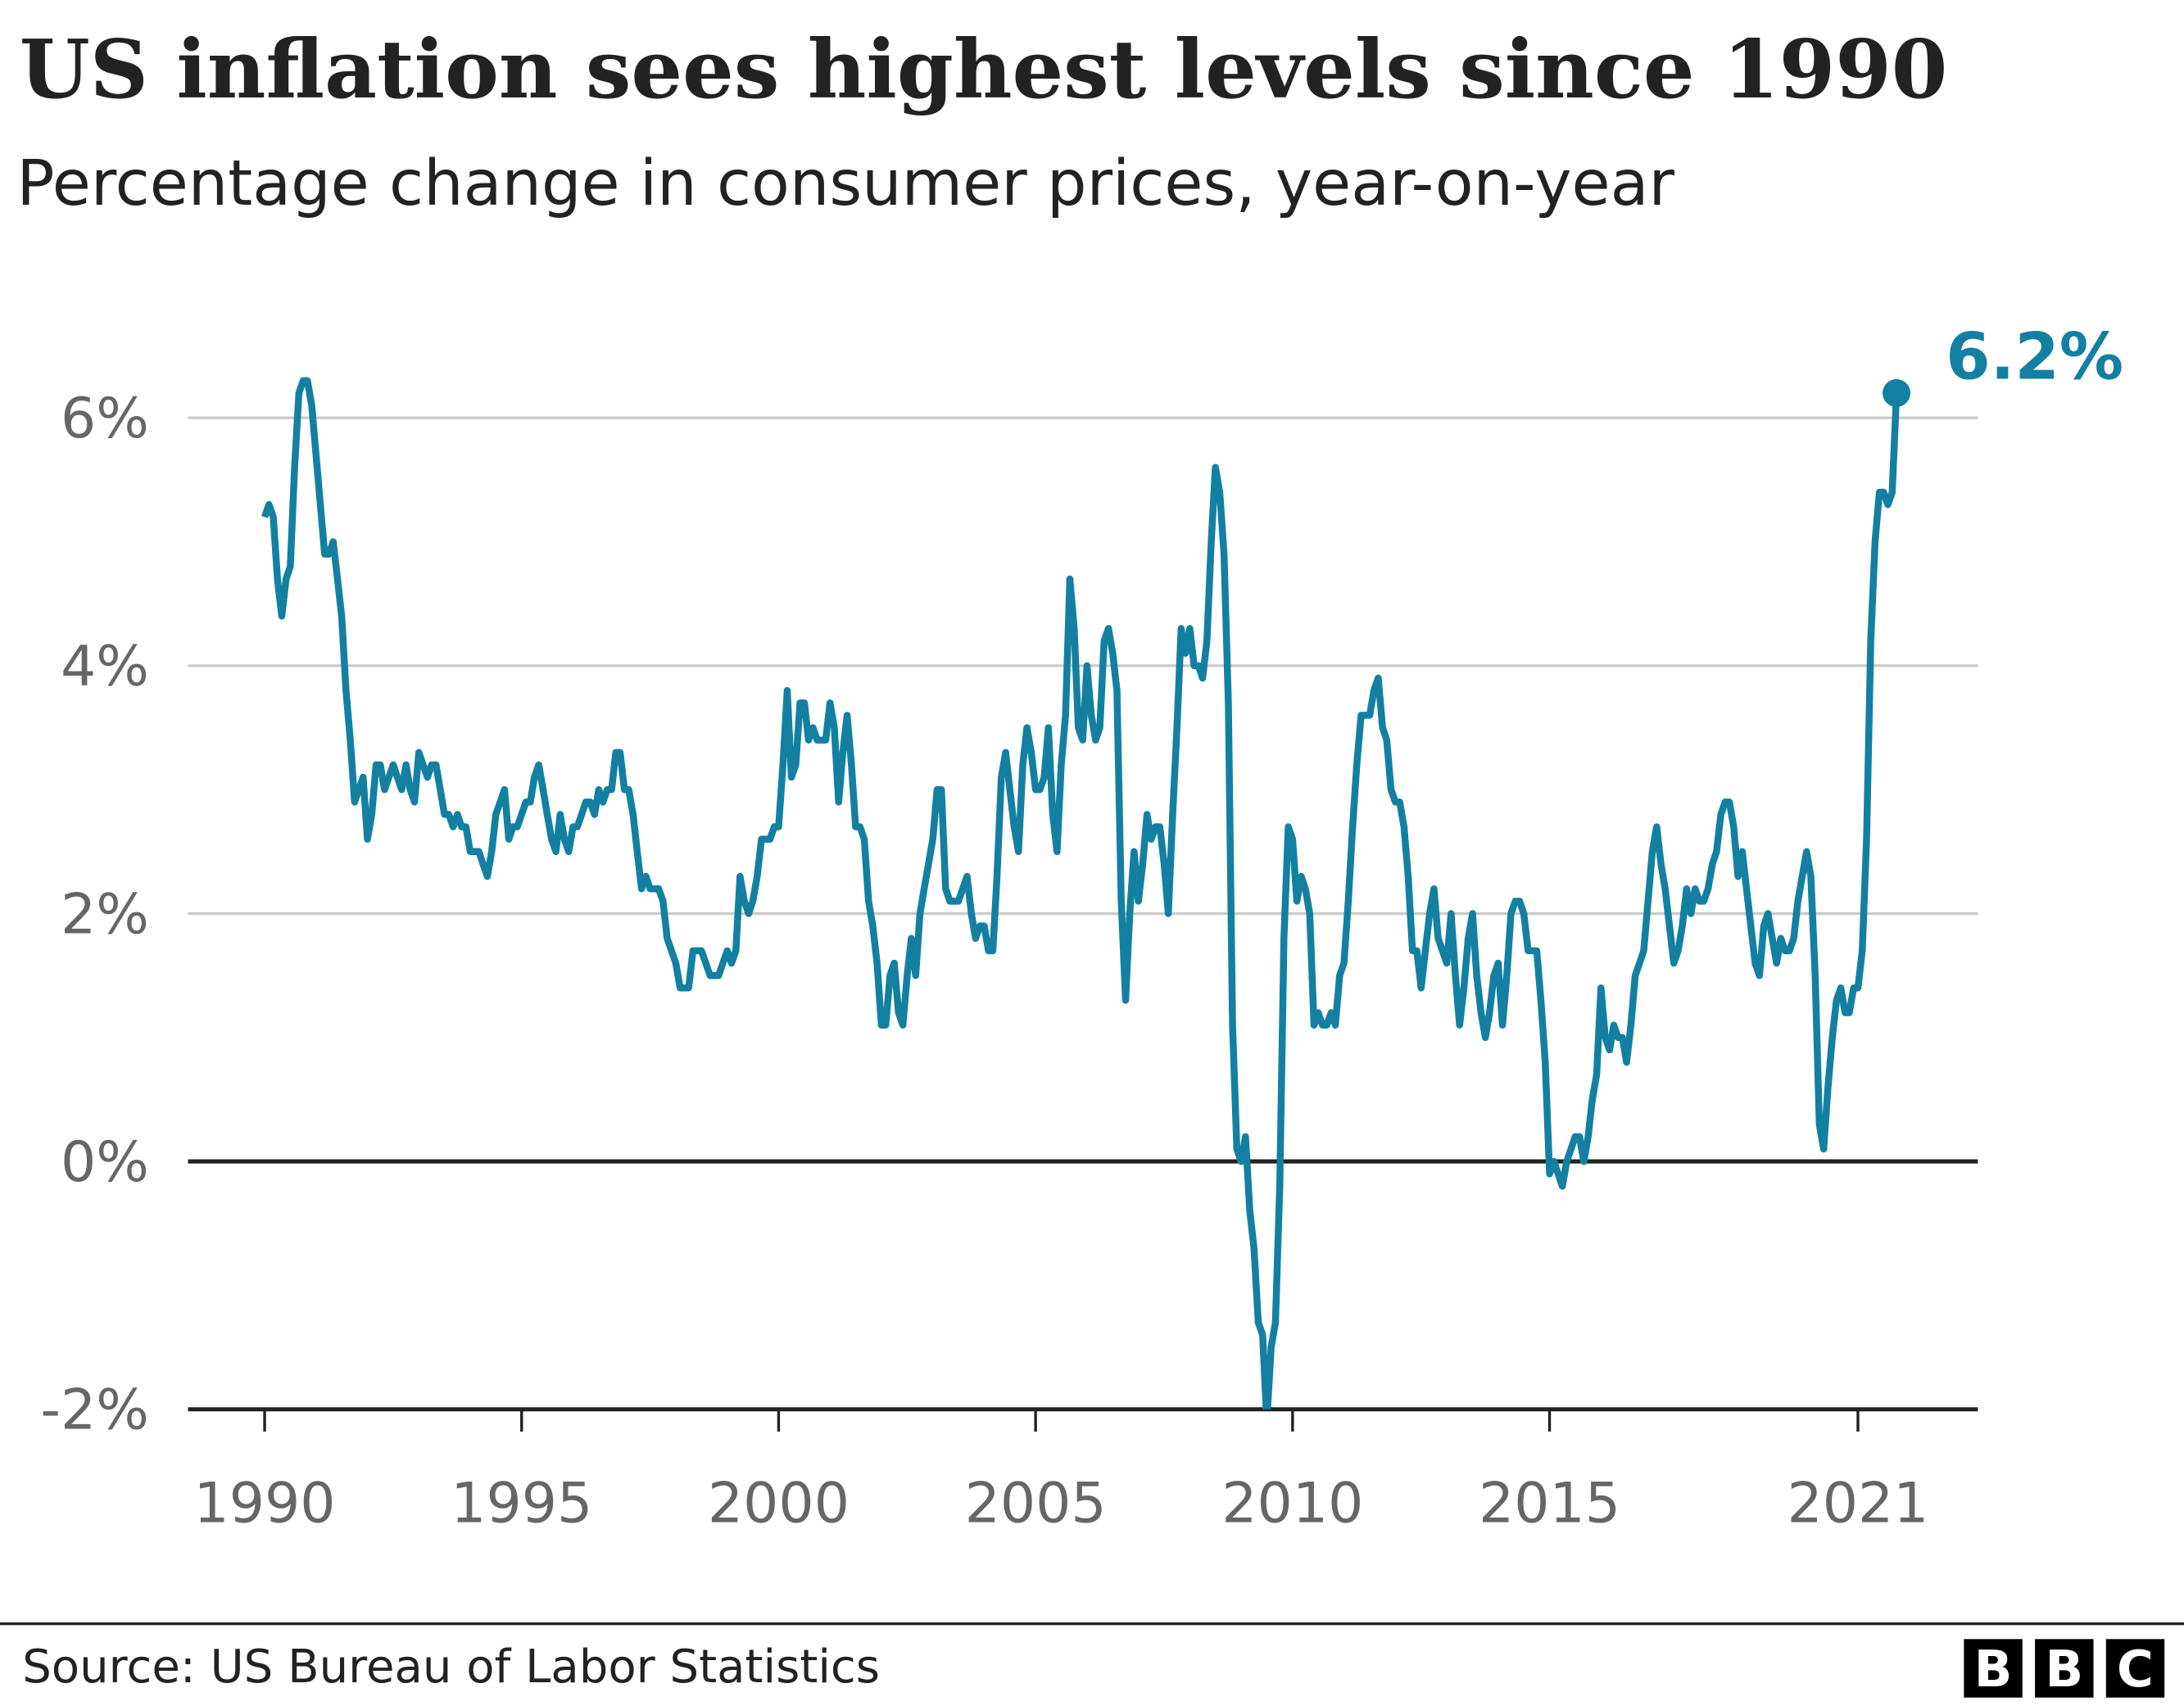  What do you see at coordinates (1292, 1503) in the screenshot?
I see `x-tick-label: 2010` at bounding box center [1292, 1503].